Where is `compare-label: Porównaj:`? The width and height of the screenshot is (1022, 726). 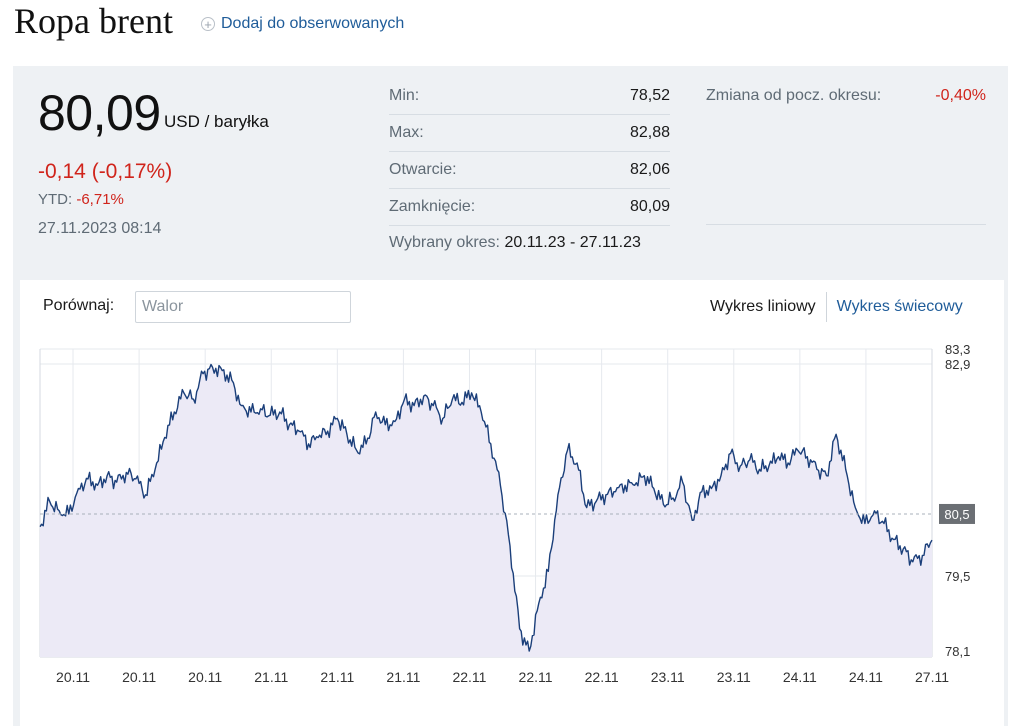 compare-label: Porównaj: is located at coordinates (79, 305).